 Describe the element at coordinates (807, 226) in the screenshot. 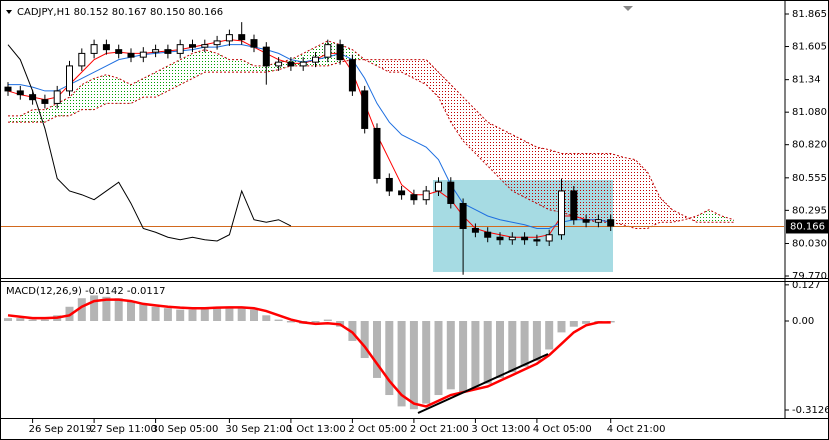

I see `last-price-box` at that location.